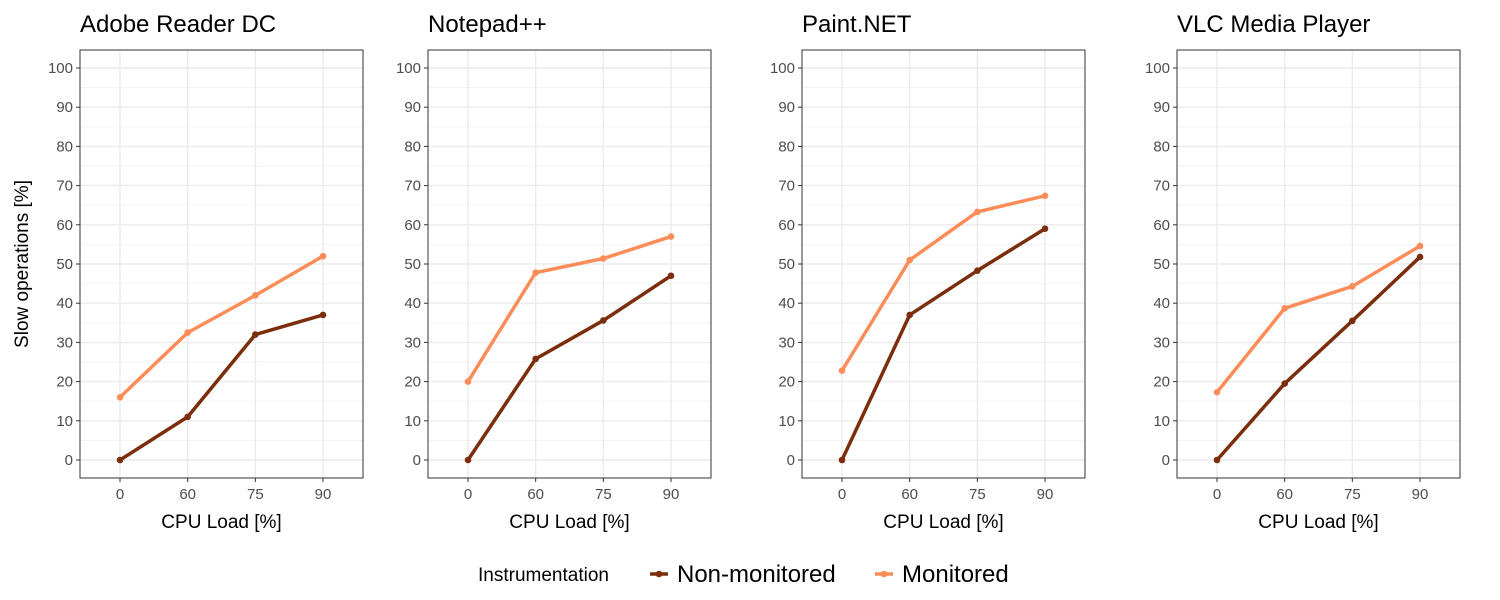 The height and width of the screenshot is (600, 1500). I want to click on facet-title: Paint.NET, so click(857, 24).